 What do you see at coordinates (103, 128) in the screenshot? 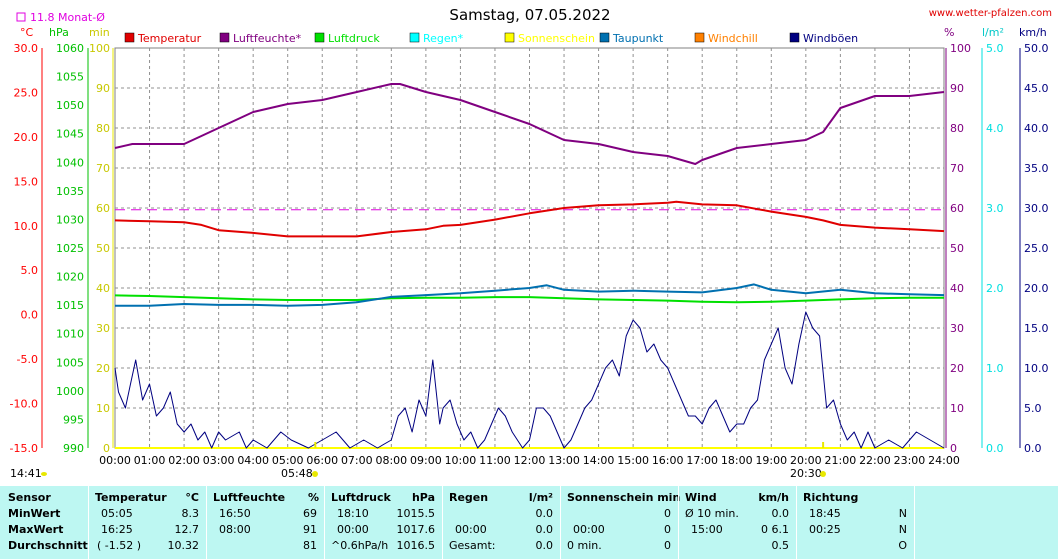
I see `y-tick-label-sun_min: 80` at bounding box center [103, 128].